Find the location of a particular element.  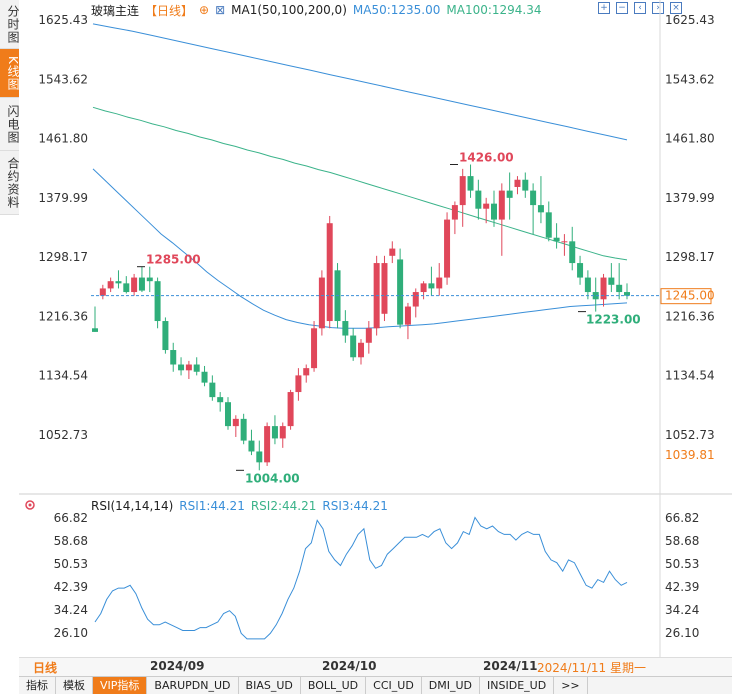

rsi-tick-right: 58.68 is located at coordinates (682, 541).